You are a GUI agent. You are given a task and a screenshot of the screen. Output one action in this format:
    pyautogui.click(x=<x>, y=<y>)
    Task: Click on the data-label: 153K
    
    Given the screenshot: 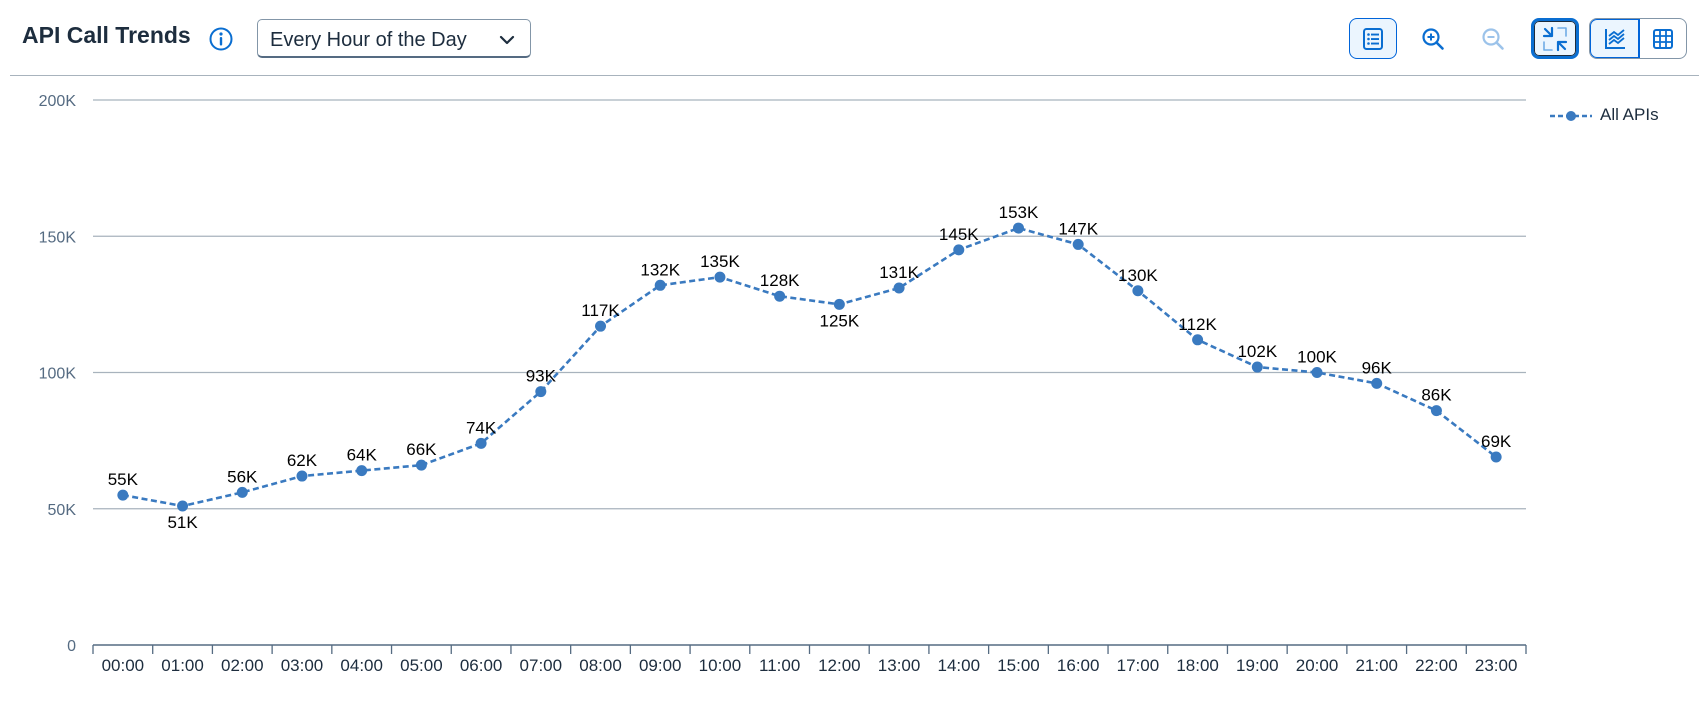 What is the action you would take?
    pyautogui.click(x=1019, y=212)
    